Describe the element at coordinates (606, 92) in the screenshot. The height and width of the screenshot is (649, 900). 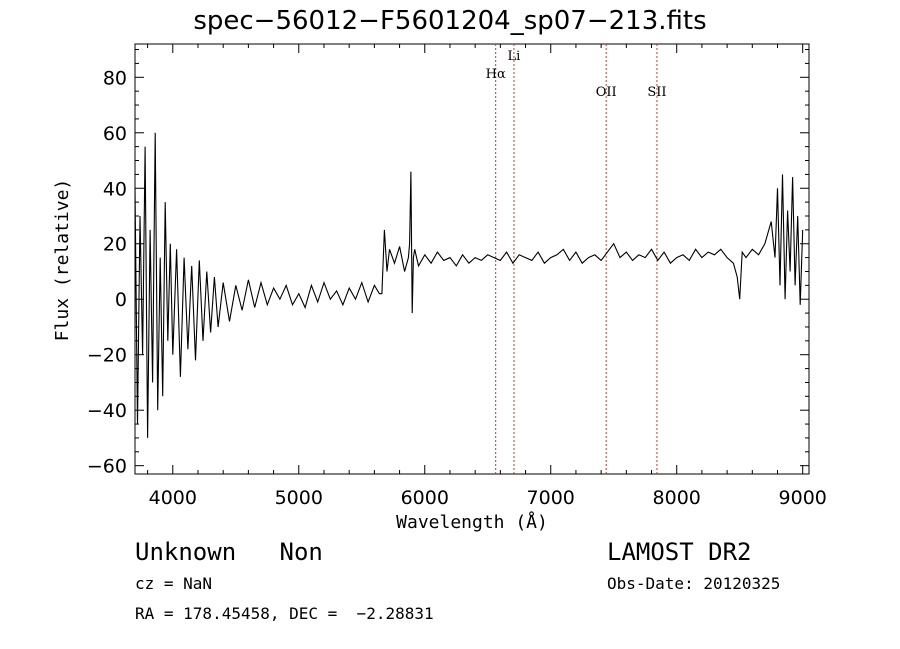
I see `annotation-label: OII` at that location.